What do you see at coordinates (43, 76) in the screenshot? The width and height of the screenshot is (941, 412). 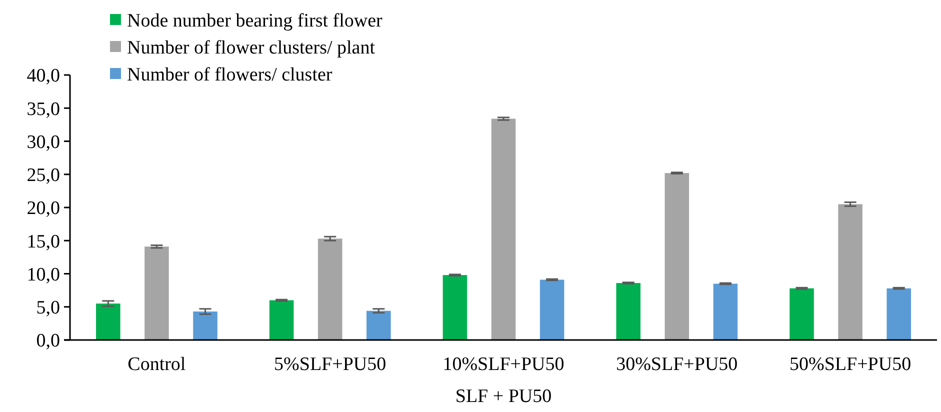 I see `y-tick-label: 40,0` at bounding box center [43, 76].